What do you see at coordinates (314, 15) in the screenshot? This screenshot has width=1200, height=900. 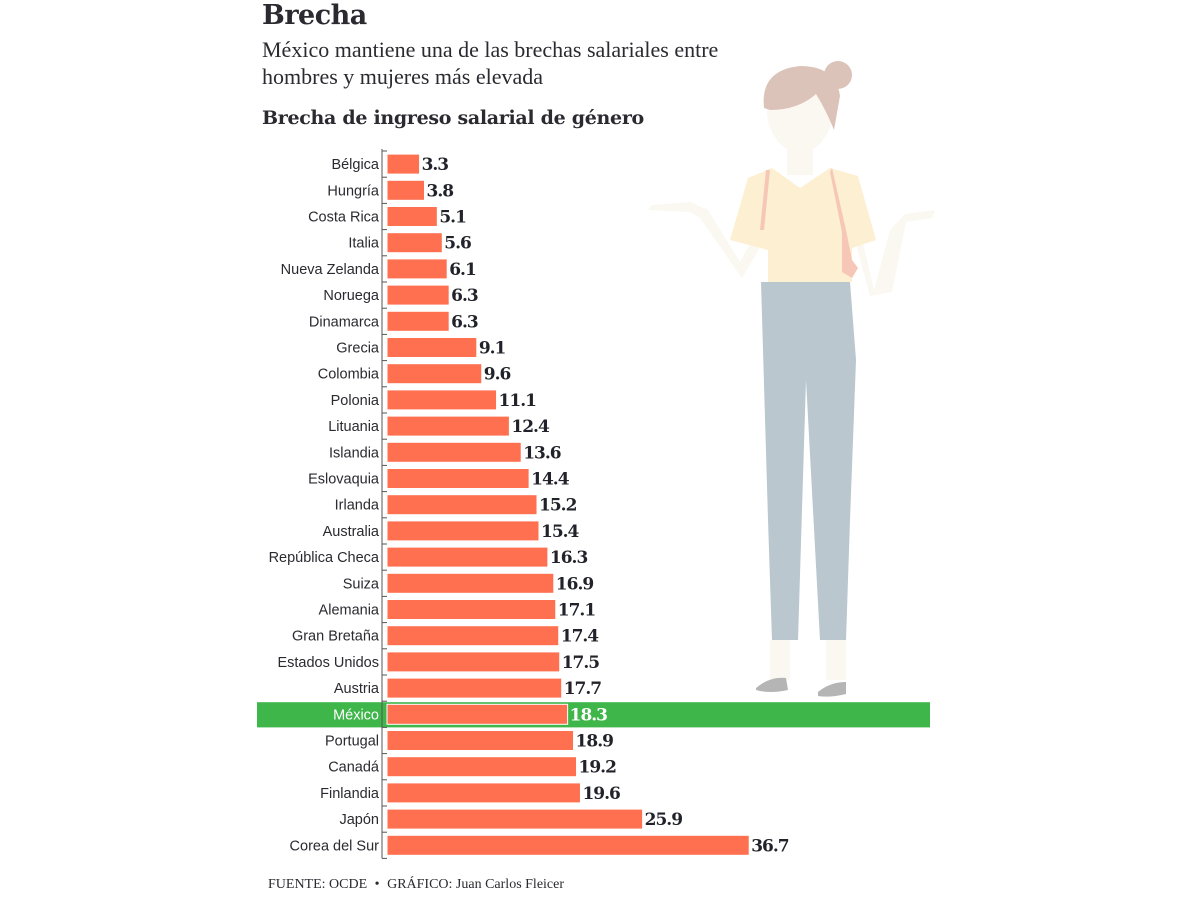 I see `page-title: Brecha` at bounding box center [314, 15].